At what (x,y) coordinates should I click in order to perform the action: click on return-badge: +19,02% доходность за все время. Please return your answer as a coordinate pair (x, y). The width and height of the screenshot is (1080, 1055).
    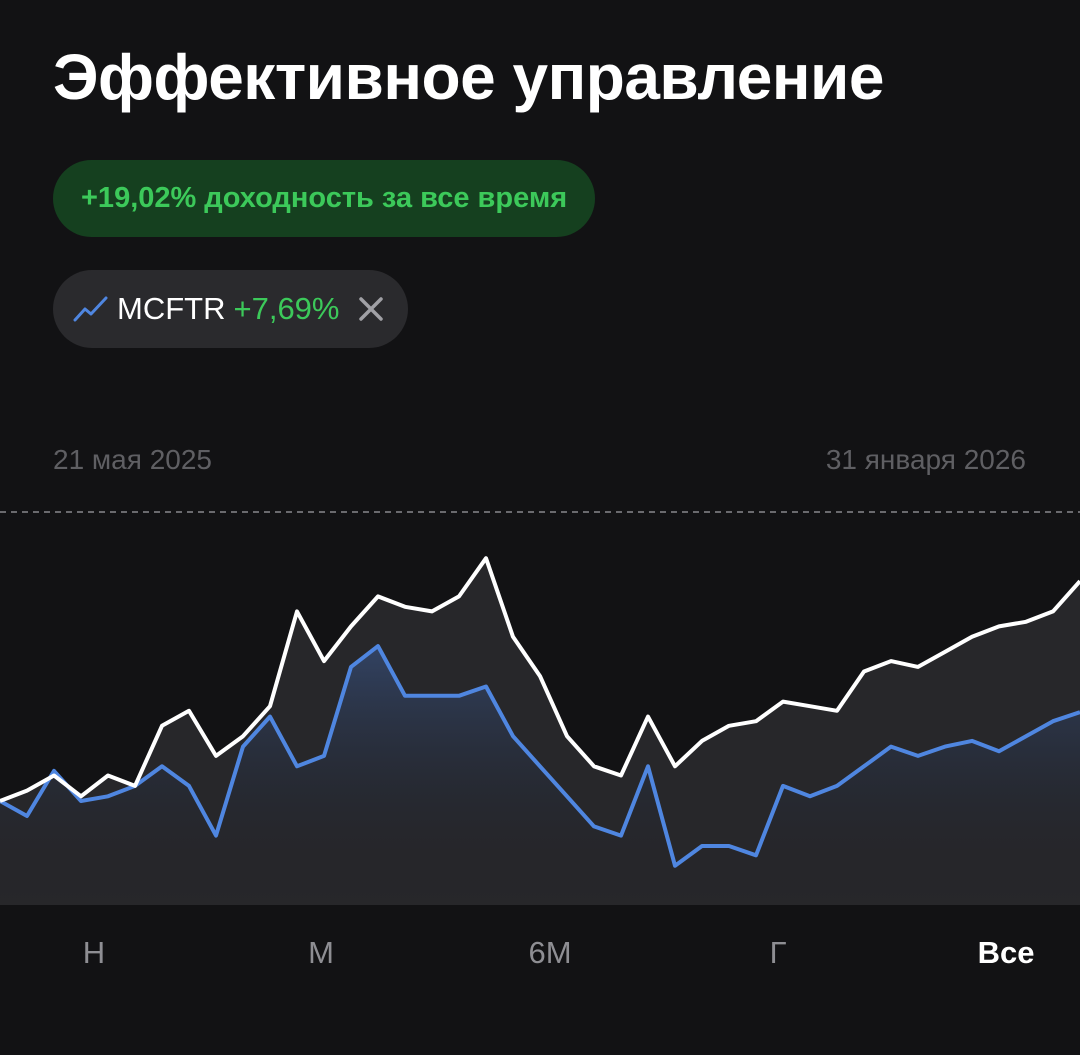
    Looking at the image, I should click on (324, 198).